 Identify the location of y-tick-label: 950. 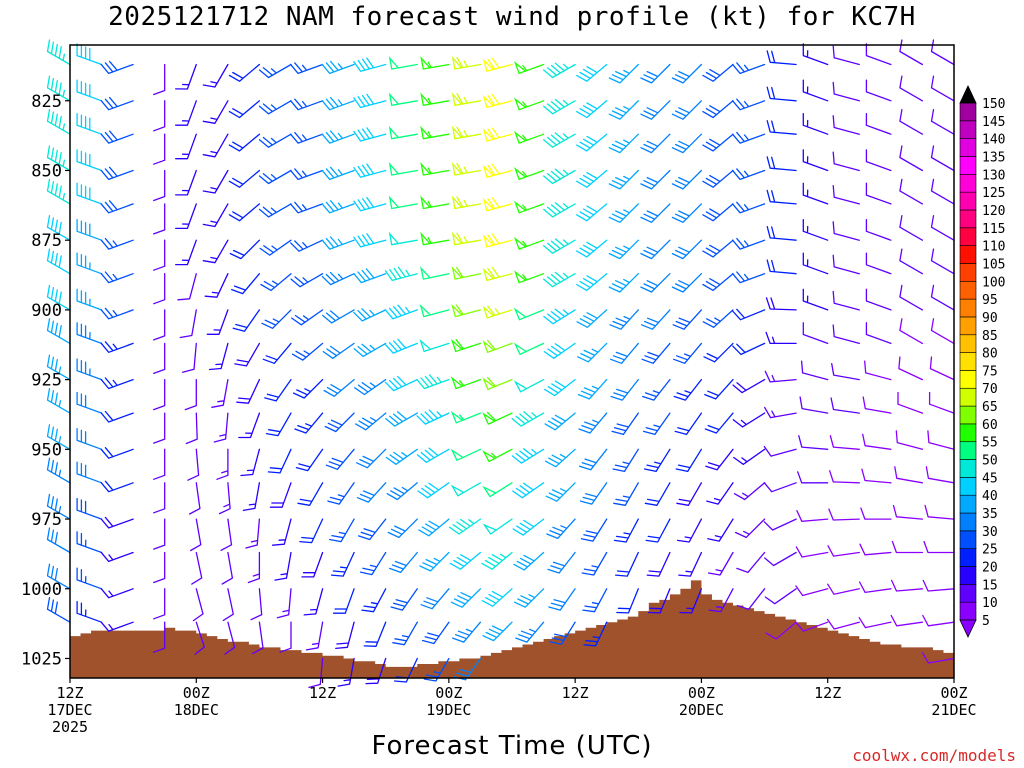
(46, 450).